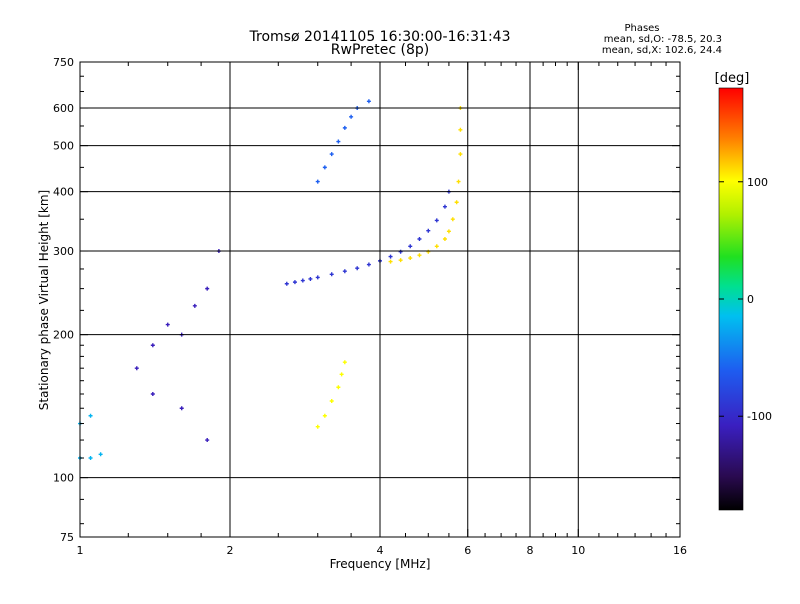 Image resolution: width=800 pixels, height=604 pixels. I want to click on y-axis-label: Stationary phase Virtual Height [km], so click(44, 300).